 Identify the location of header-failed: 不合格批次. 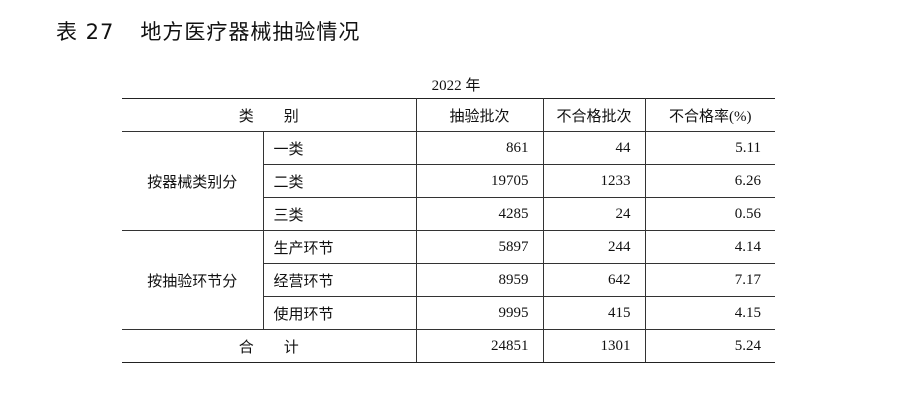
(594, 115).